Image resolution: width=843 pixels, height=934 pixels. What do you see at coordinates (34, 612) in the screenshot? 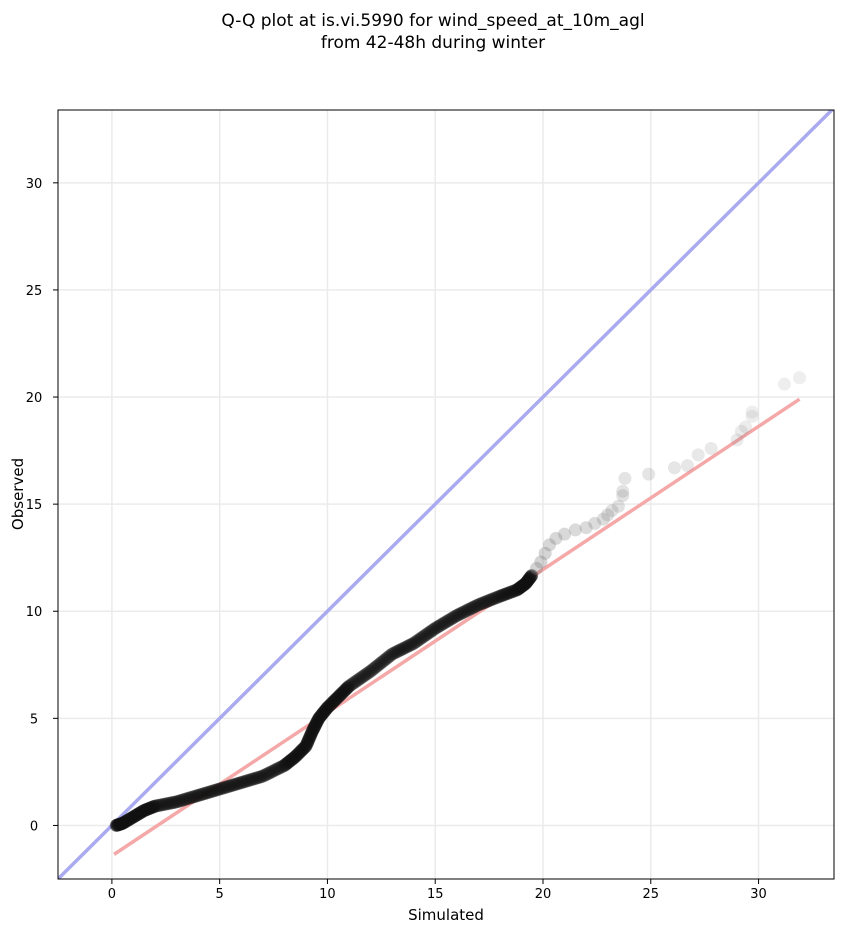
I see `y-tick-label: 10` at bounding box center [34, 612].